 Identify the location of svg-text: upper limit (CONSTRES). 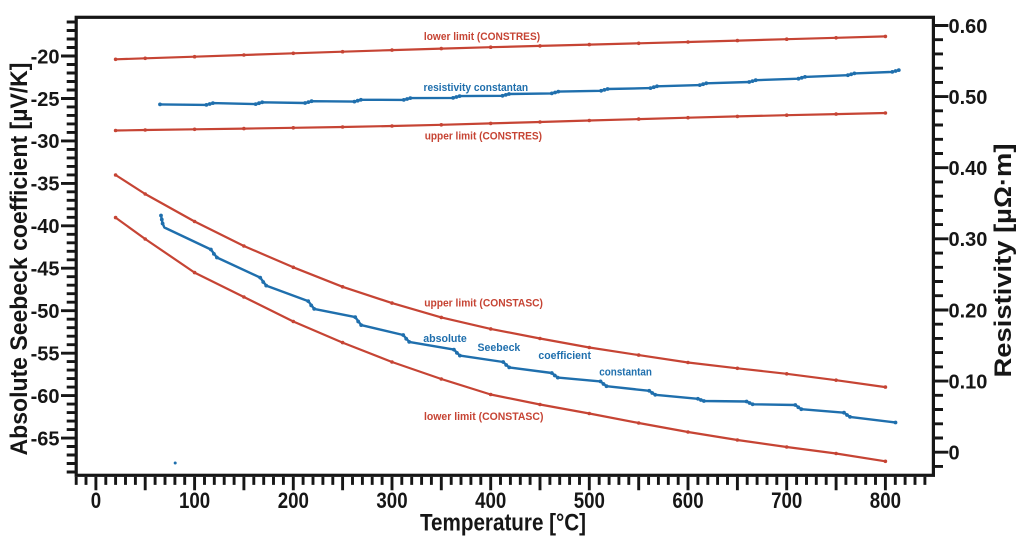
(483, 136).